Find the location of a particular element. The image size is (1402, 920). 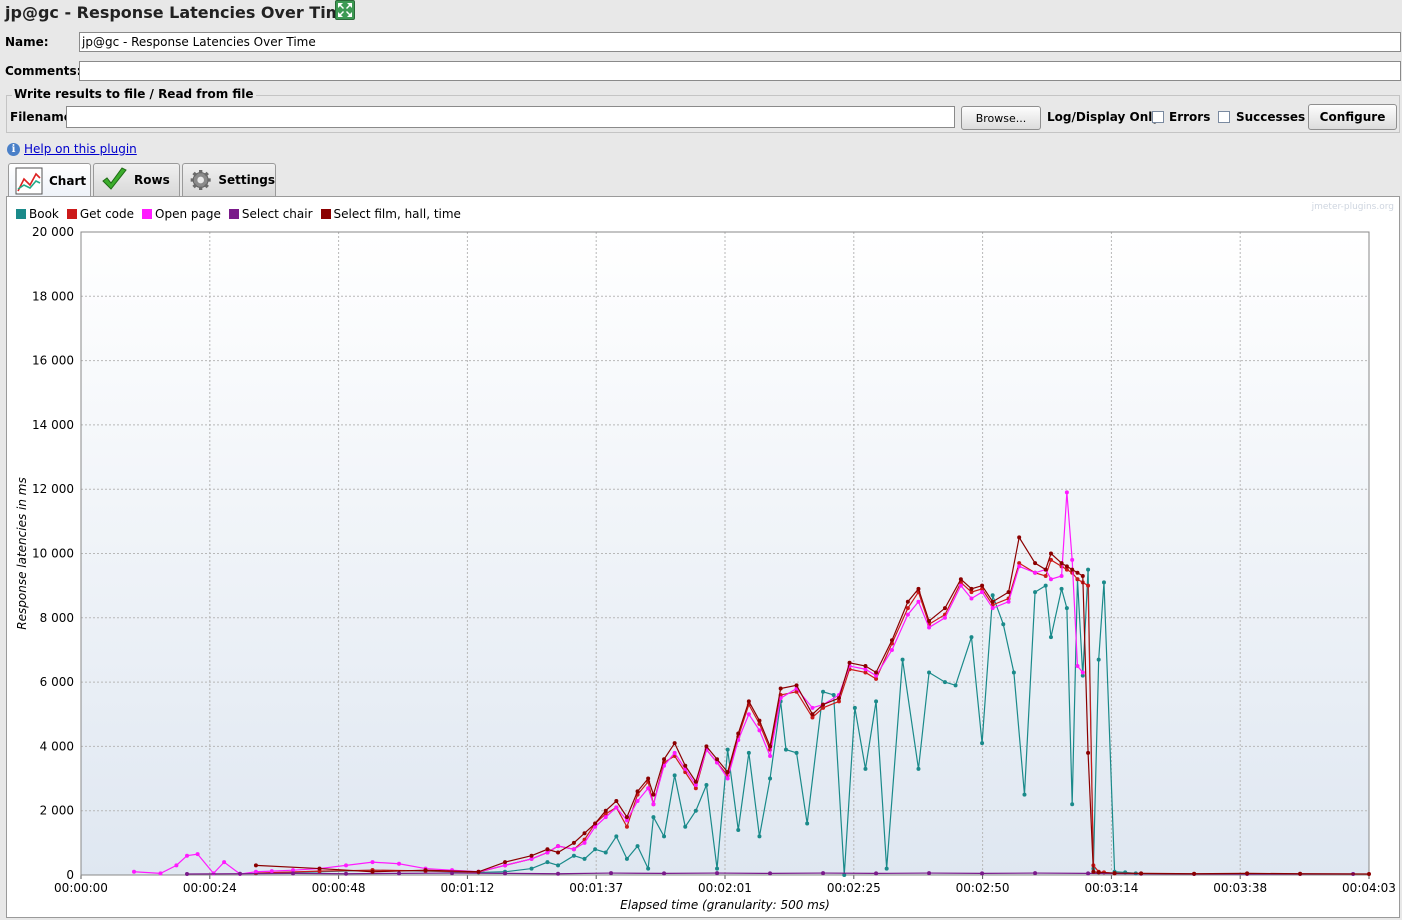

filename-field is located at coordinates (510, 117).